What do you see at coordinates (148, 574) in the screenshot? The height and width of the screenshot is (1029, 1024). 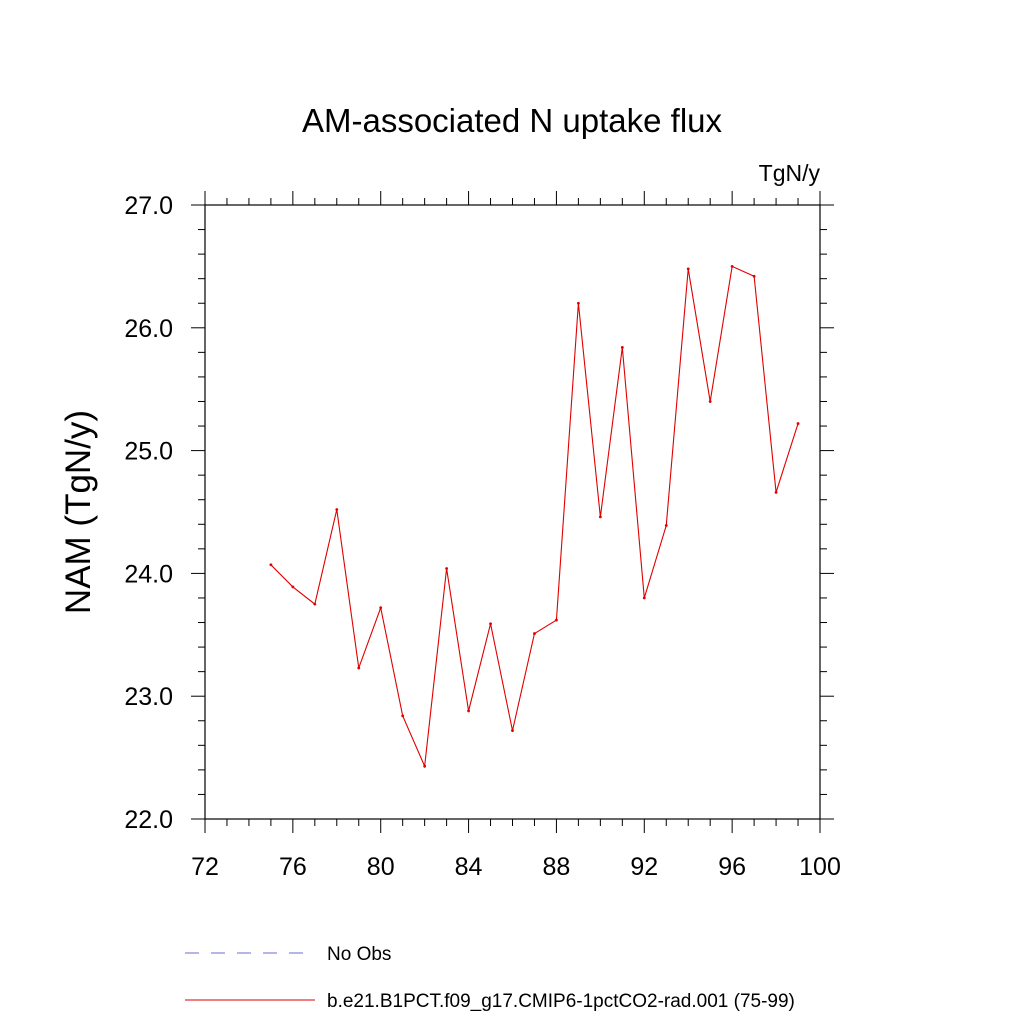 I see `y-tick-label: 24.0` at bounding box center [148, 574].